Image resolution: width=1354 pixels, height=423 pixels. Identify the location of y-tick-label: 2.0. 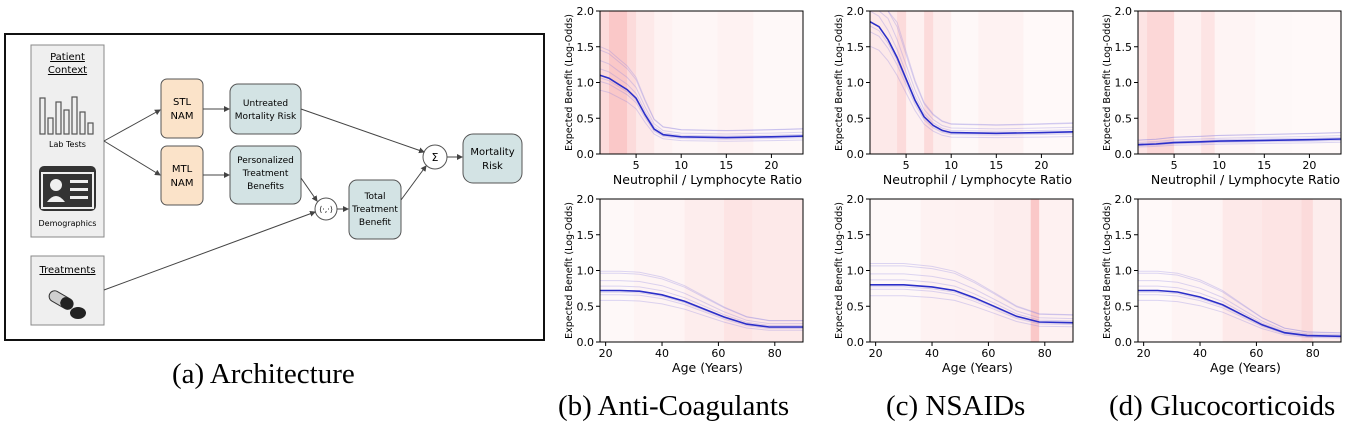
(586, 199).